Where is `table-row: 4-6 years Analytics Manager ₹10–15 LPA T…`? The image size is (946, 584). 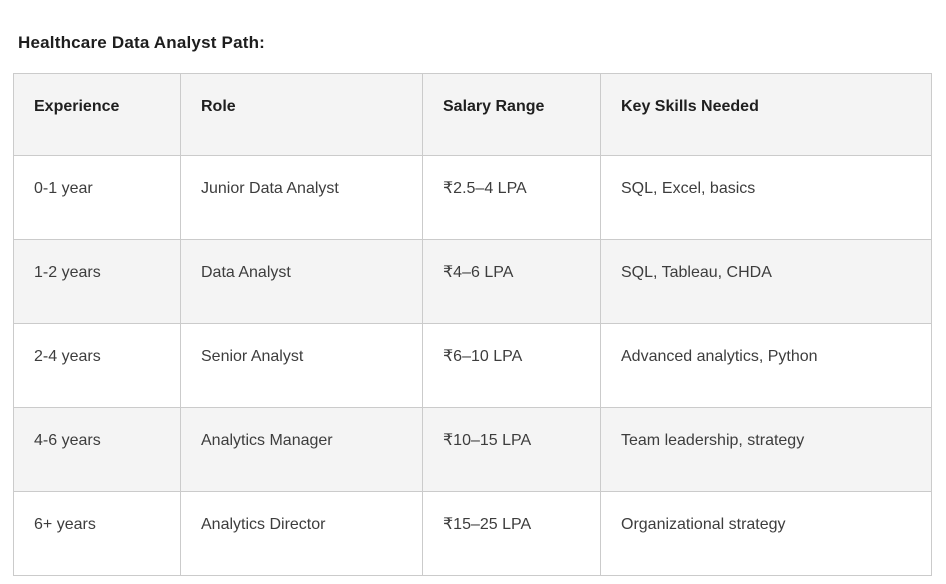 table-row: 4-6 years Analytics Manager ₹10–15 LPA T… is located at coordinates (472, 449).